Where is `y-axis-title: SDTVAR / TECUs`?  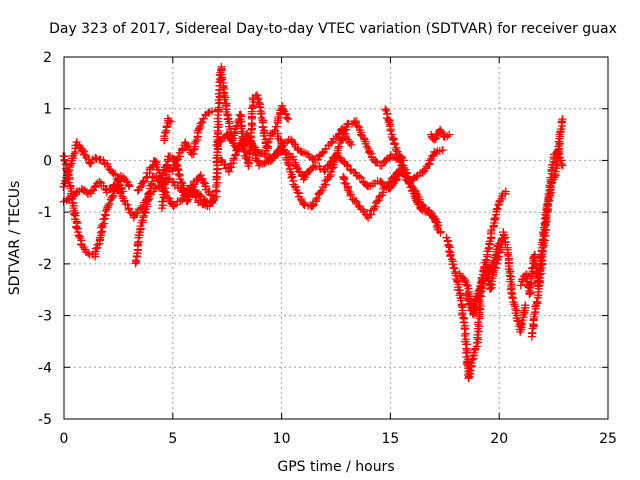
y-axis-title: SDTVAR / TECUs is located at coordinates (15, 238).